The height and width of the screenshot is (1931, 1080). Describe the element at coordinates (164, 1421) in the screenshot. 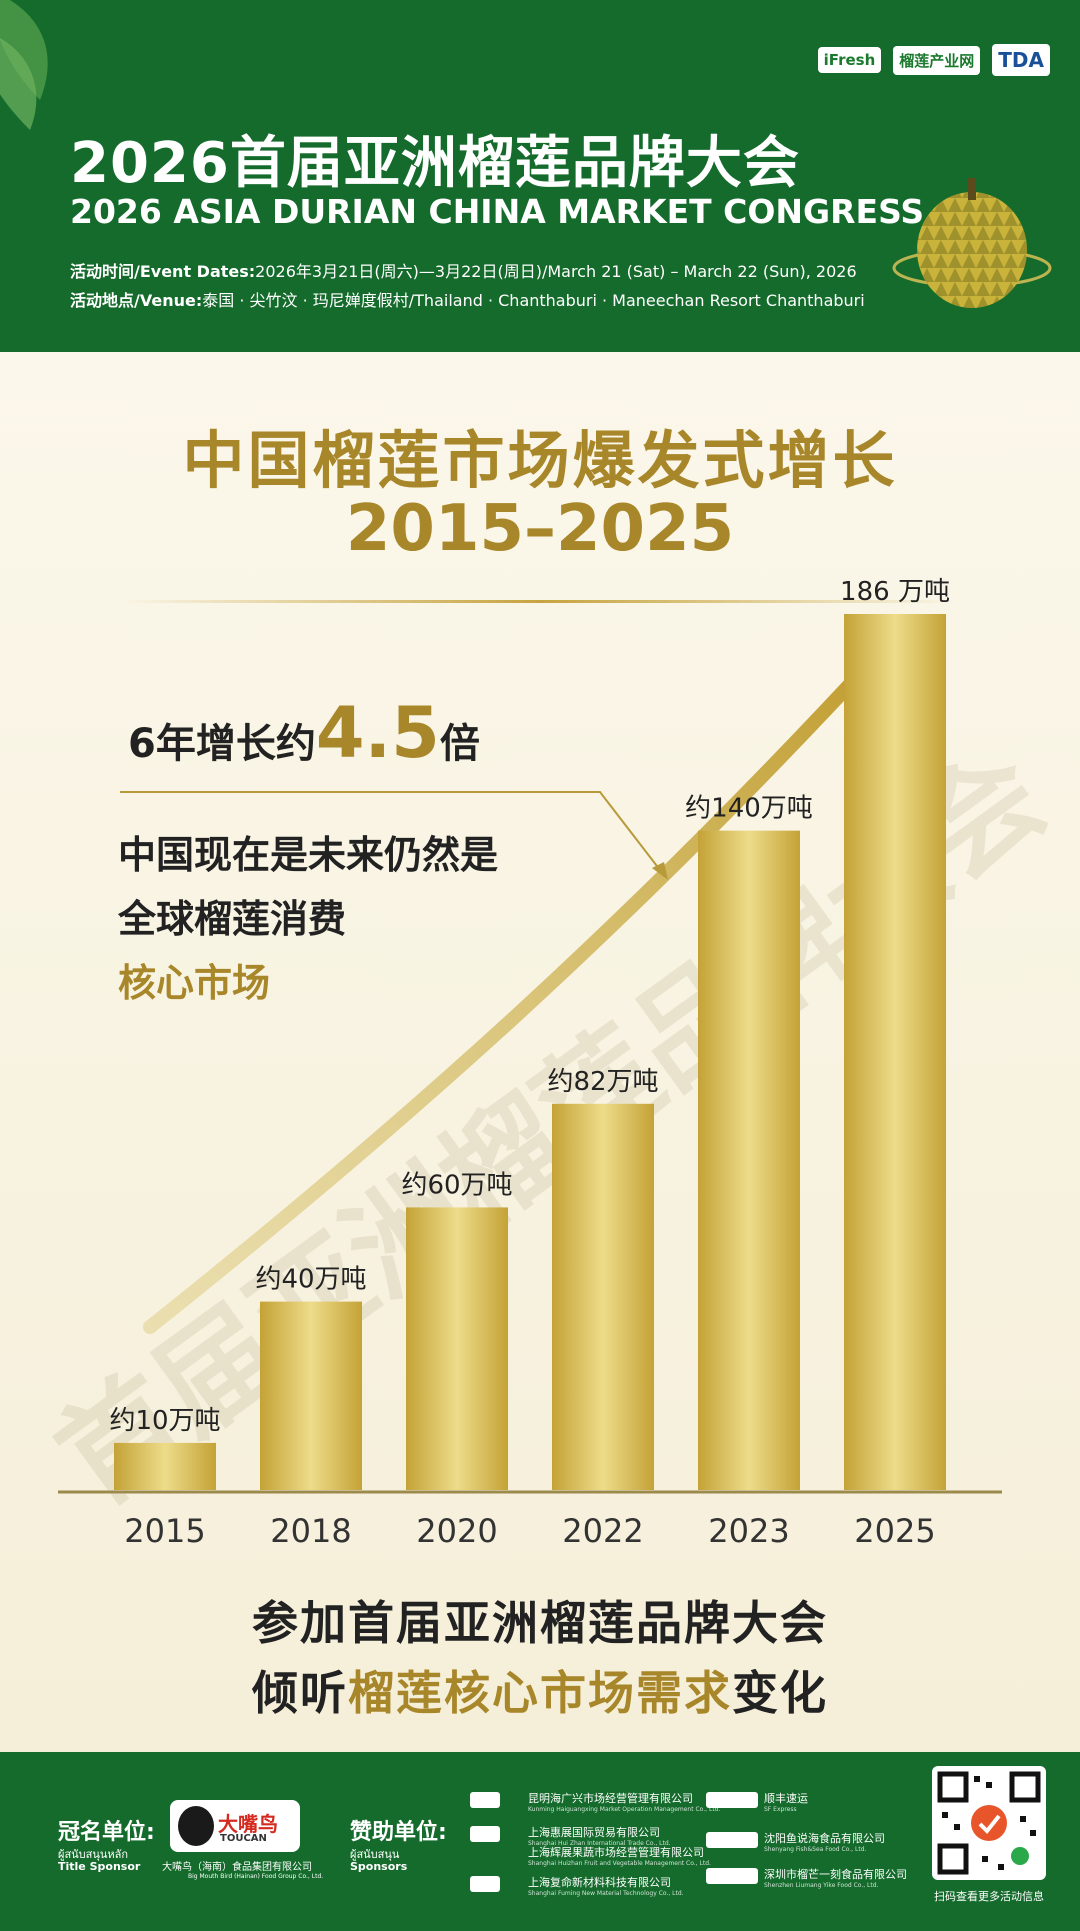

I see `data-label-2015: 约10万吨` at that location.